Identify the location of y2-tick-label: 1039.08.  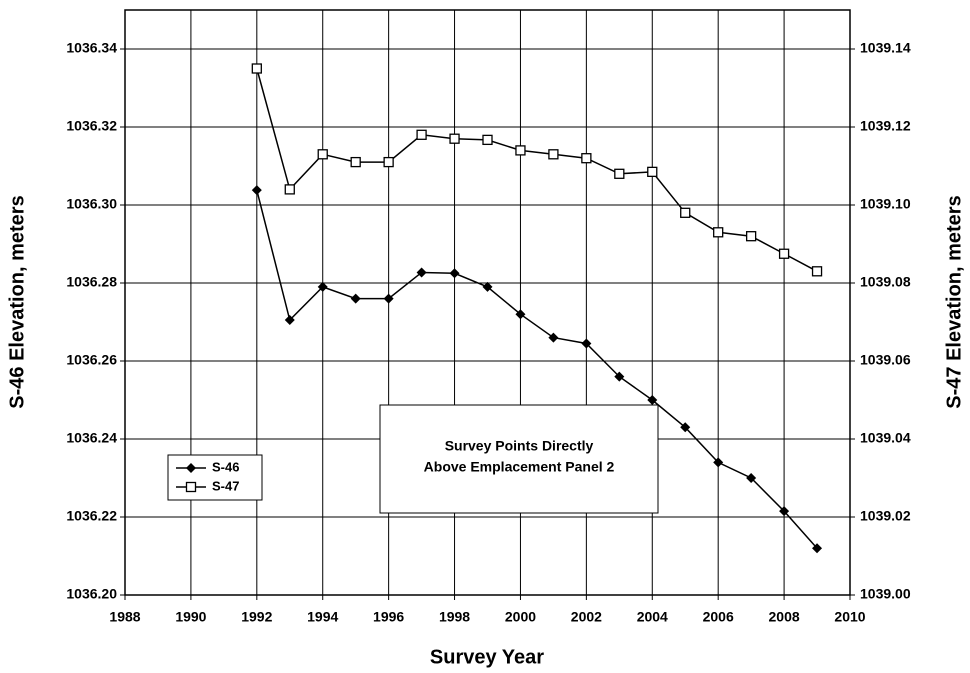
(885, 282).